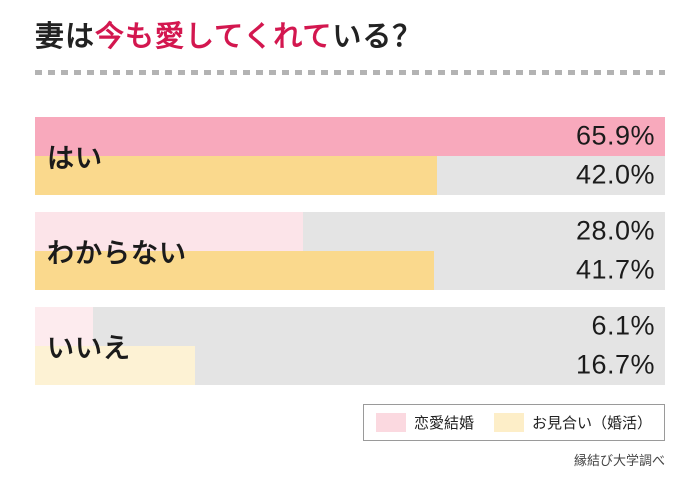 This screenshot has height=481, width=700. I want to click on page-title: 妻は今も愛してくれている？, so click(350, 37).